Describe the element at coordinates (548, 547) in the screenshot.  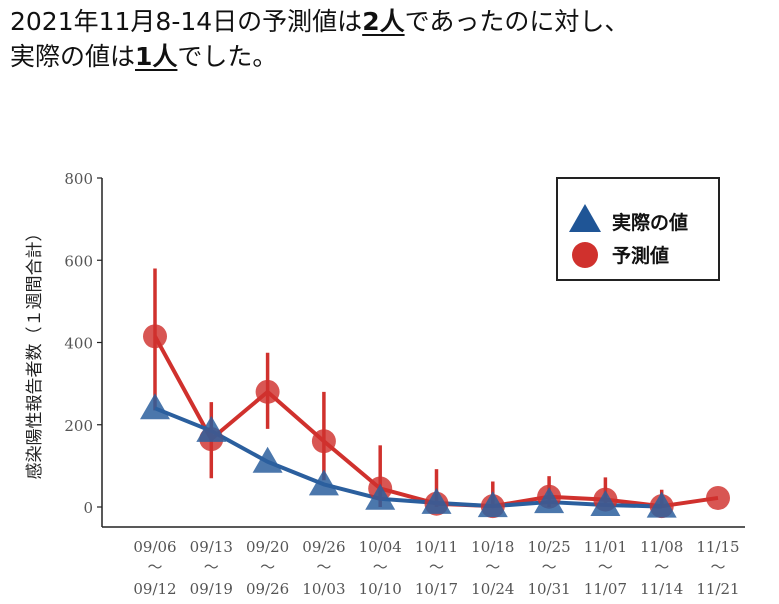
I see `x-tick-label-line: 10/25` at that location.